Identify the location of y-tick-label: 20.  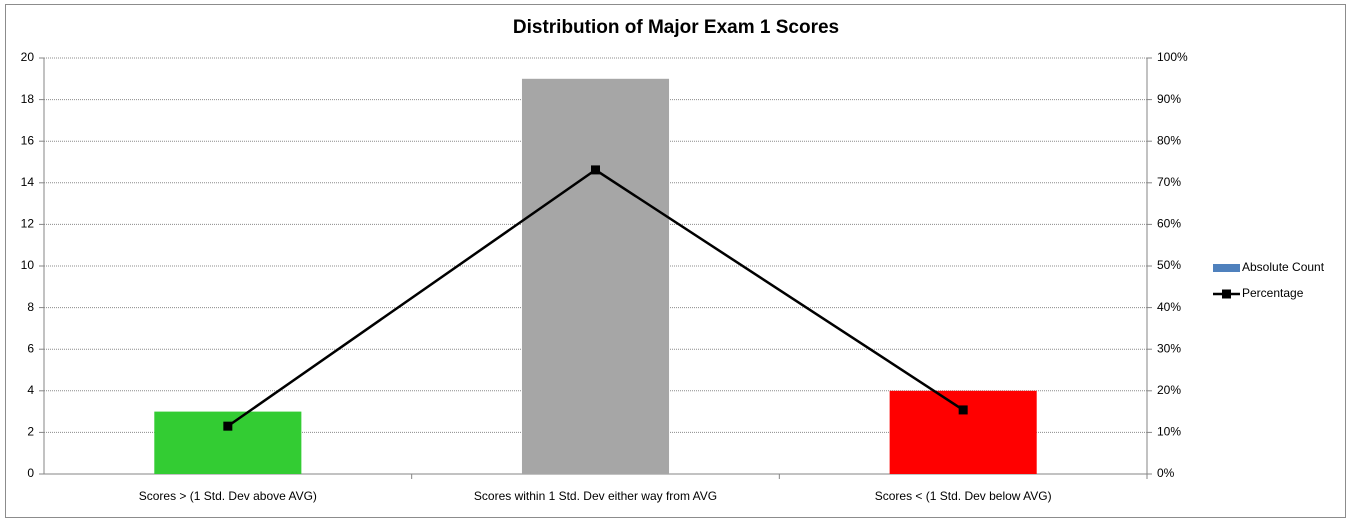
(28, 57).